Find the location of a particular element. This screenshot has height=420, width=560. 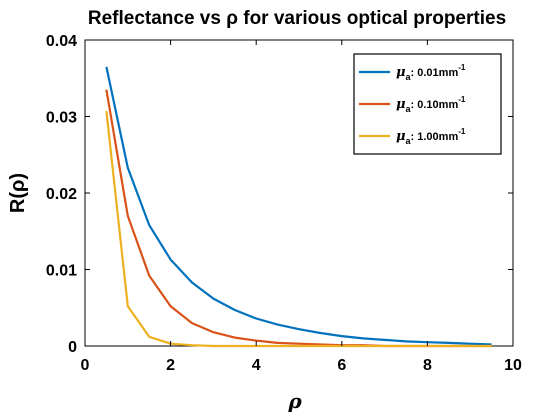

y-tick-label: 0.02 is located at coordinates (61, 194).